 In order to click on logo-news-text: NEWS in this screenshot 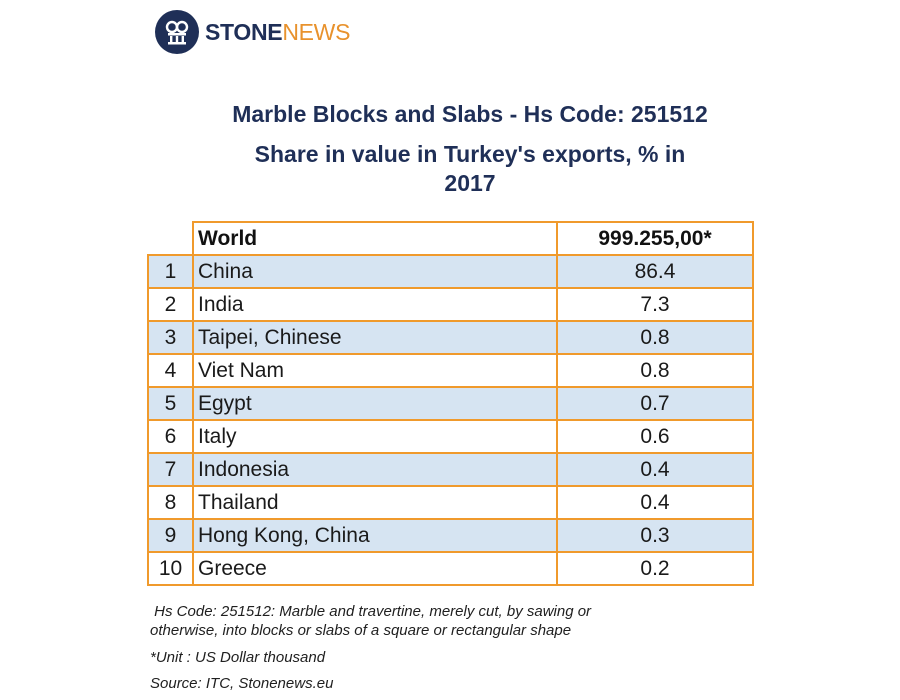, I will do `click(316, 32)`.